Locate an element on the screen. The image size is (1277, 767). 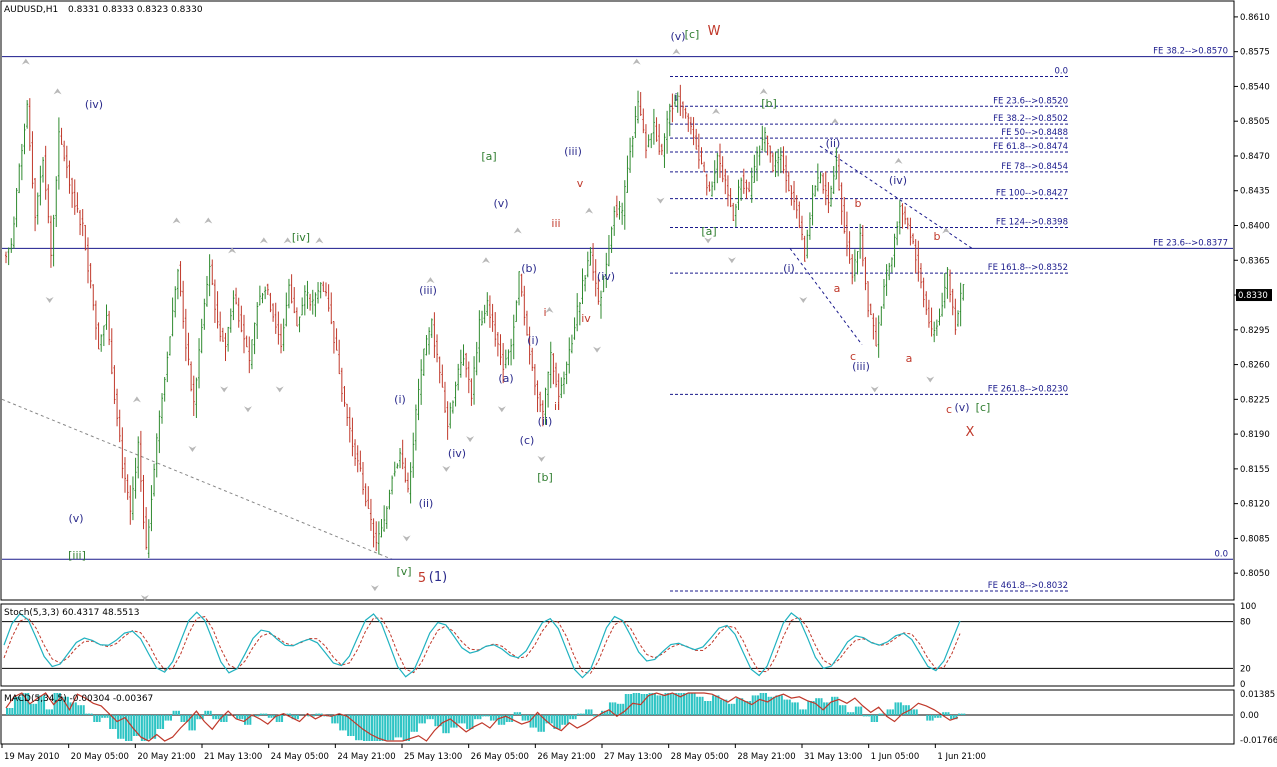
wave-label: (v) is located at coordinates (75, 518).